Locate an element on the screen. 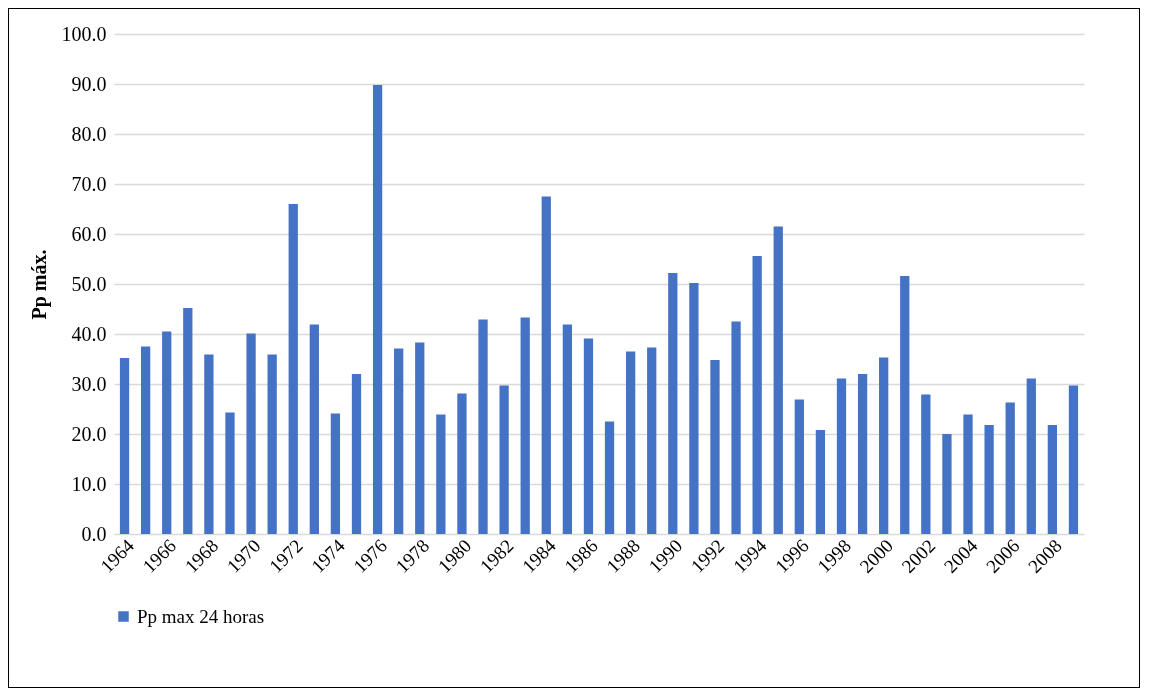  y-tick-label: 70.0 is located at coordinates (89, 183).